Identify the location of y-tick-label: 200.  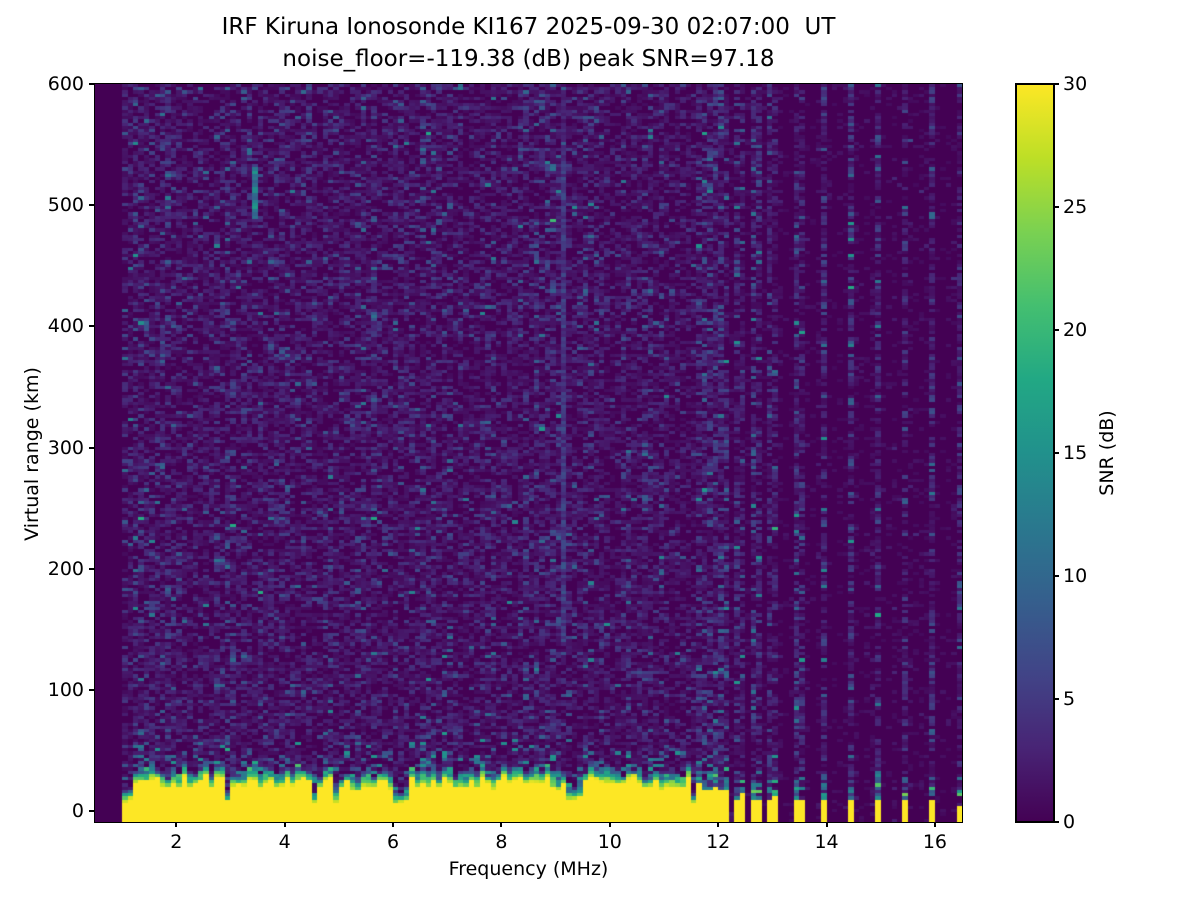
(65, 568).